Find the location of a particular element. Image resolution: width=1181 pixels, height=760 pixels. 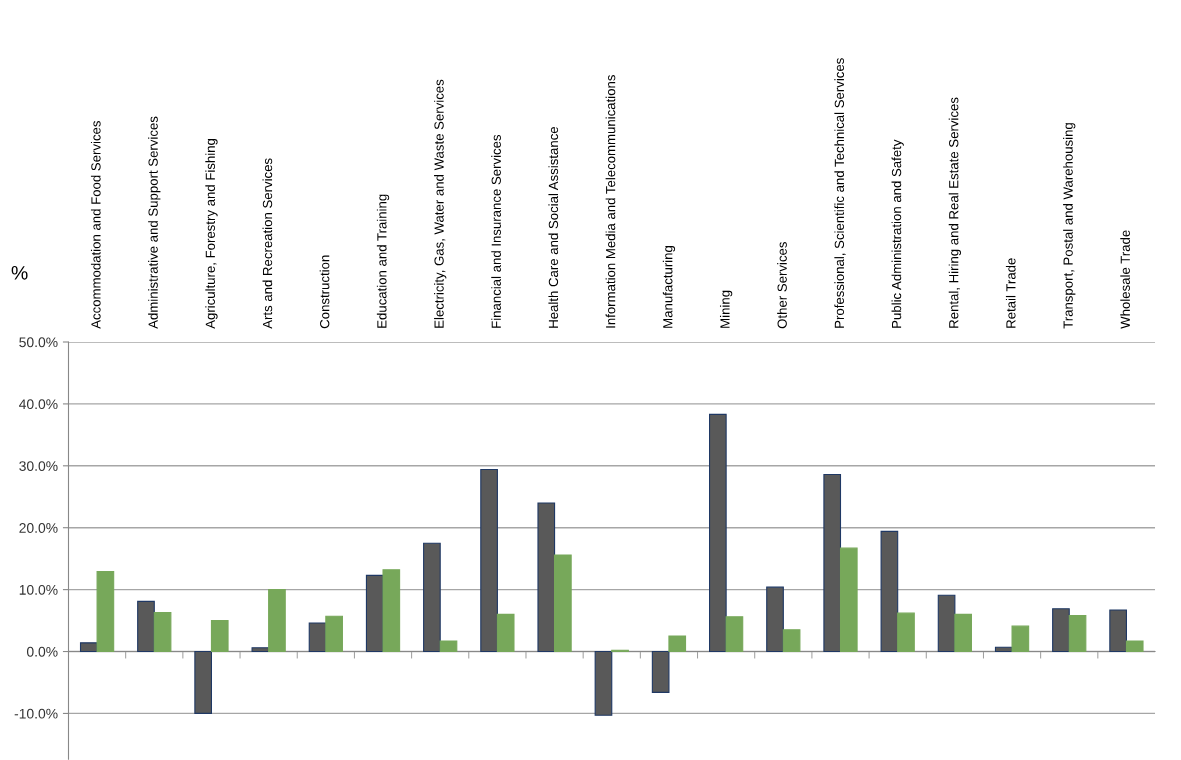

y-tick-label: -10.0% is located at coordinates (36, 713).